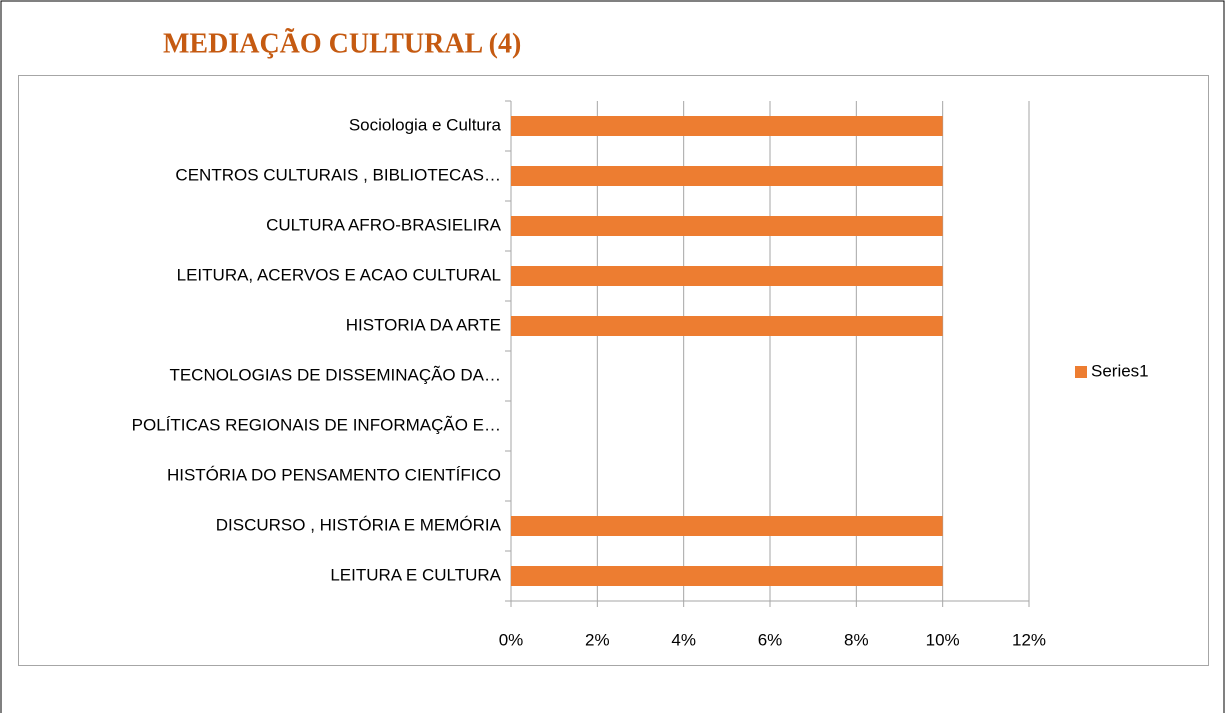 The image size is (1226, 713). I want to click on legend-swatch, so click(1081, 372).